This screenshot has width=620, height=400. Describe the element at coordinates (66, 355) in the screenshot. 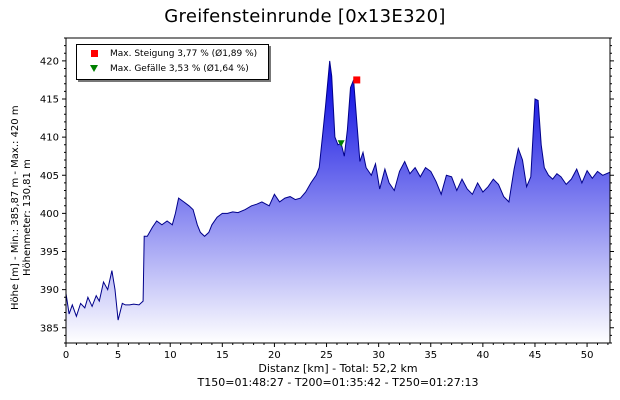

I see `x-tick-label: 0` at that location.